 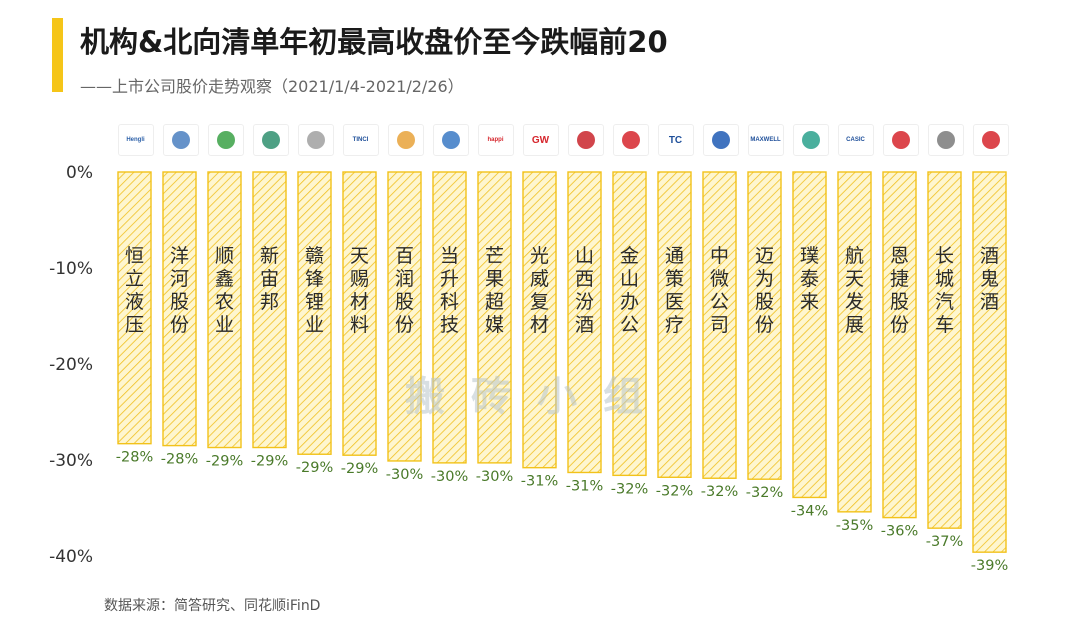 What do you see at coordinates (944, 290) in the screenshot?
I see `category-label: 长城汽车` at bounding box center [944, 290].